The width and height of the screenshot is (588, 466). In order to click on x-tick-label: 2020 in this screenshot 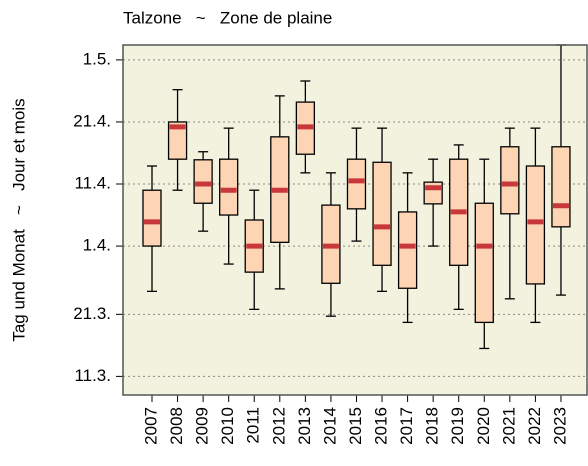, I will do `click(483, 426)`.